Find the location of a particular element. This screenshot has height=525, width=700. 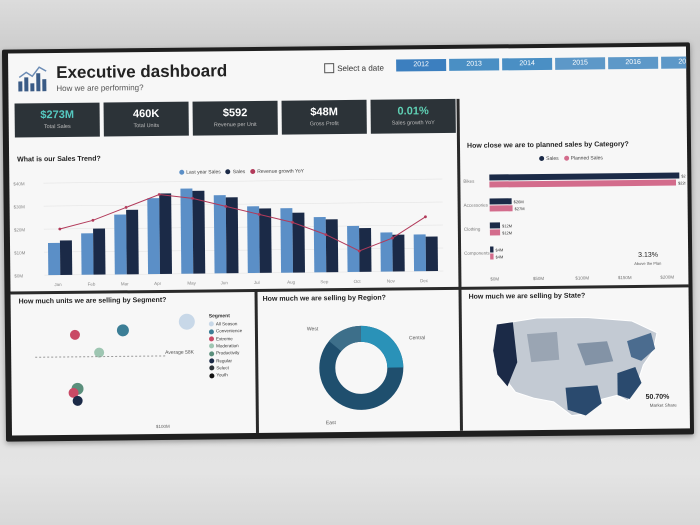

page-title: Executive dashboard is located at coordinates (142, 72).